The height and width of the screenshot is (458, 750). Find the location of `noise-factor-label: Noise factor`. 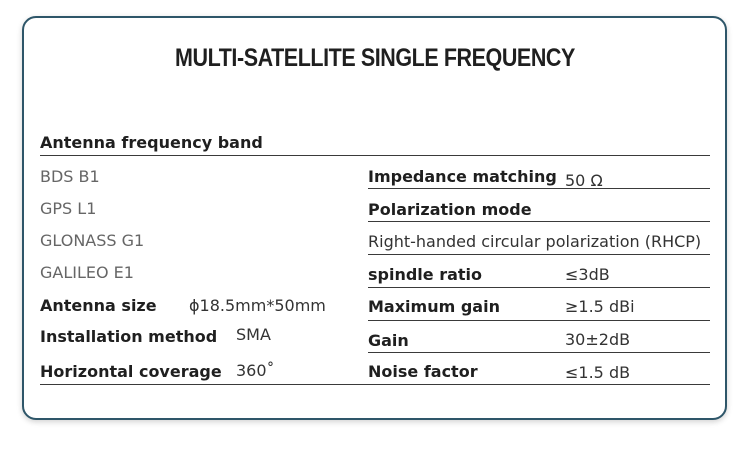

noise-factor-label: Noise factor is located at coordinates (423, 371).